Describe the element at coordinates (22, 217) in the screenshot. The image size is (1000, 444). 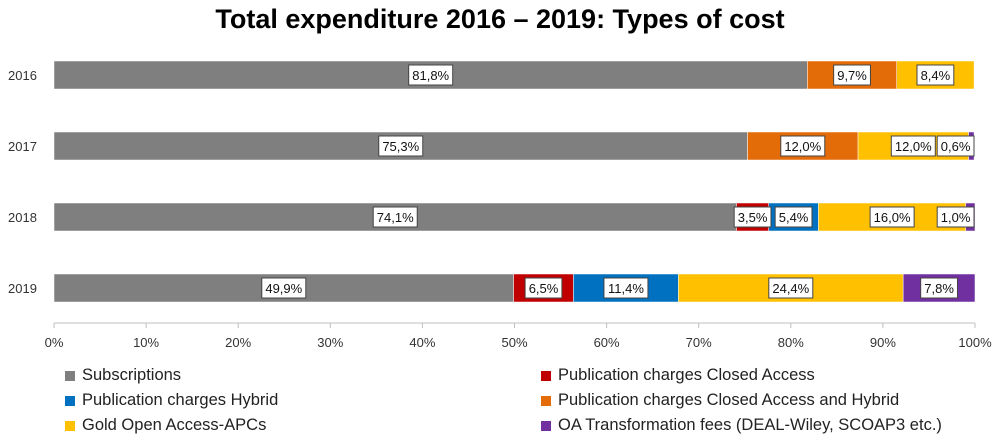
I see `y-category-label: 2018` at that location.